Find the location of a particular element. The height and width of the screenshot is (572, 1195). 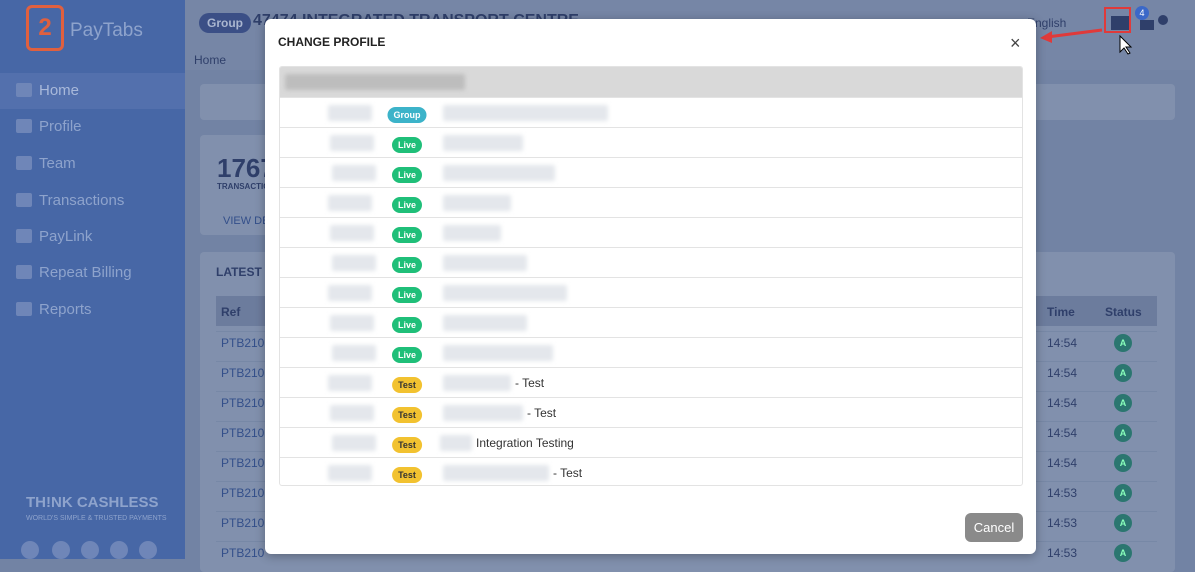

annotation is located at coordinates (1104, 35).